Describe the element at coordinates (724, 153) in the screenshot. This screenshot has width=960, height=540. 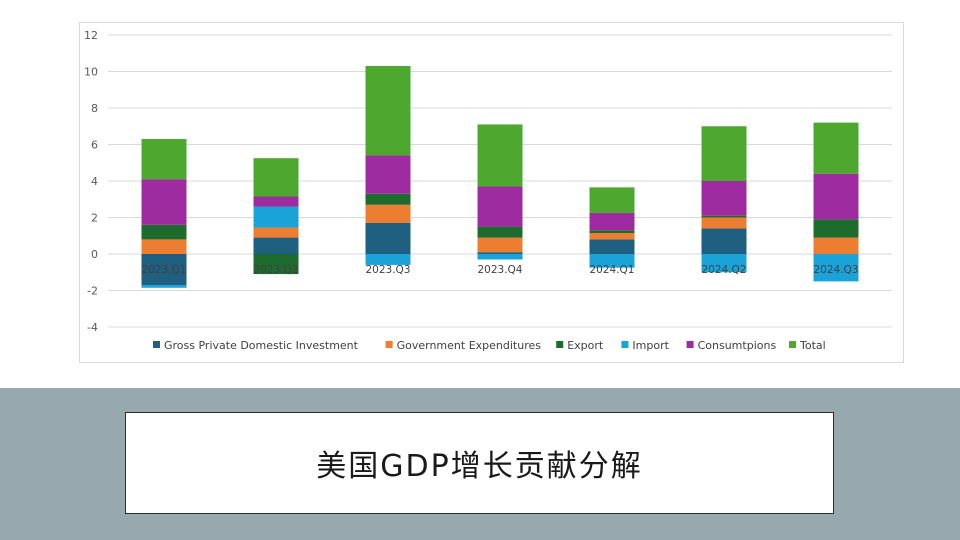
I see `bar-total-2024-q2` at that location.